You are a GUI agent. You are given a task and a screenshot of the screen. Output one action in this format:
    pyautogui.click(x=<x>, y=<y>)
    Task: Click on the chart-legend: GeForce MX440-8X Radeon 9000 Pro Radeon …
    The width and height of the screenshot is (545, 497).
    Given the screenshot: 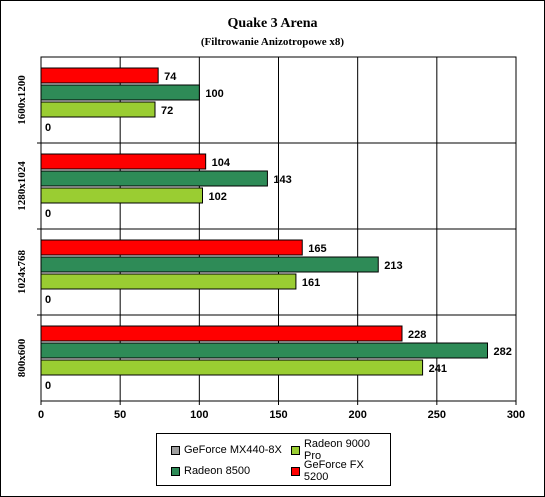 What is the action you would take?
    pyautogui.click(x=273, y=459)
    